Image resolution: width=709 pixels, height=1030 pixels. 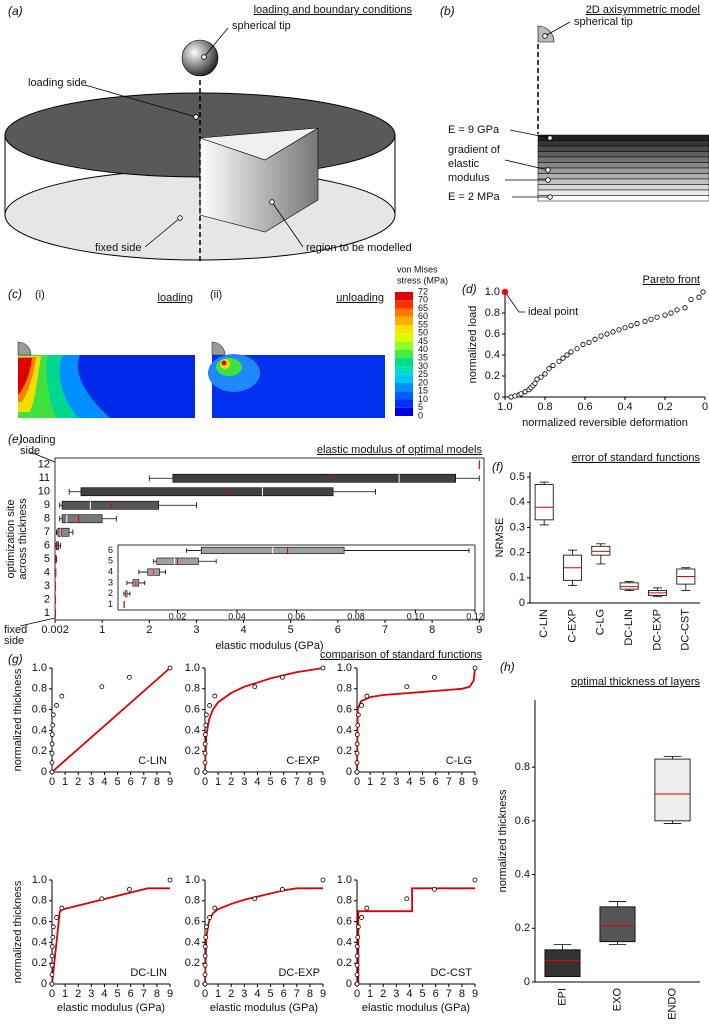 I want to click on panel-title: loading and boundary conditions, so click(x=333, y=10).